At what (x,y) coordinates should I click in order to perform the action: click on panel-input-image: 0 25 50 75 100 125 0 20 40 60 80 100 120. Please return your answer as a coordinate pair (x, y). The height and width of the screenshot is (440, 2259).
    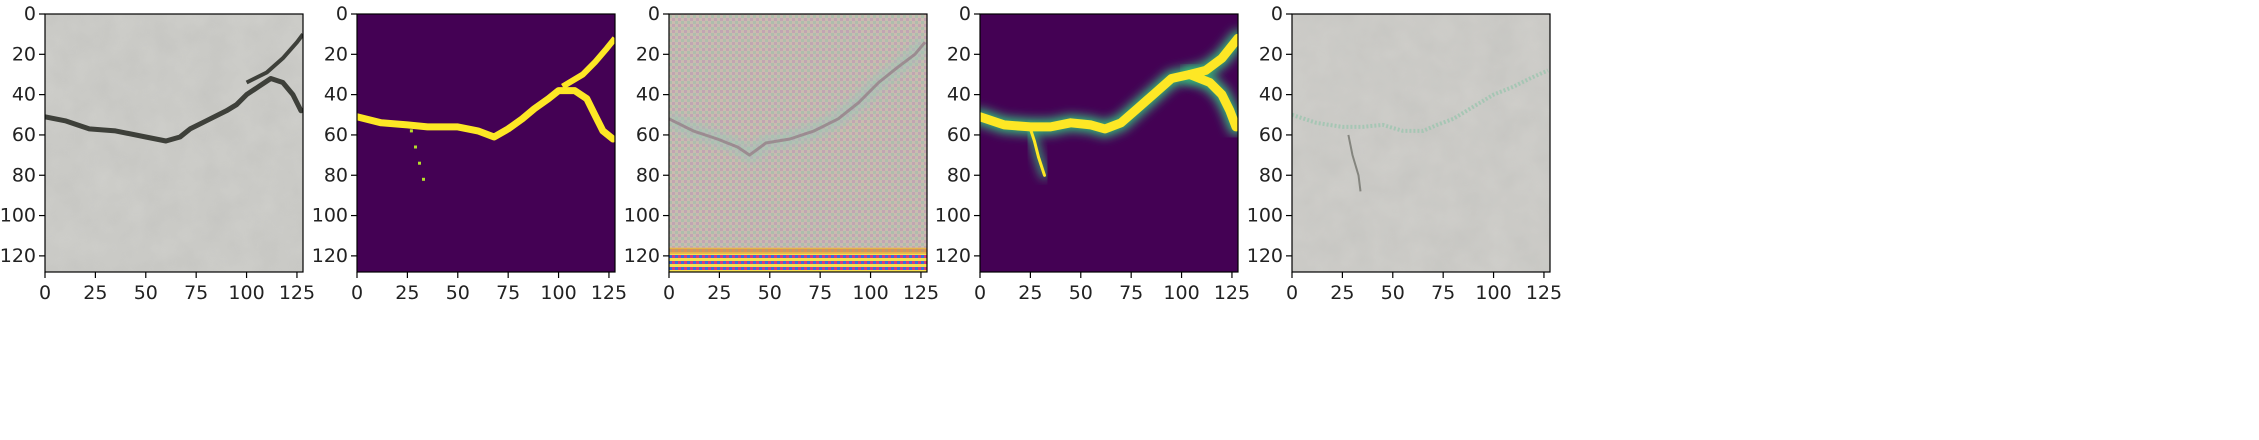
    Looking at the image, I should click on (157, 153).